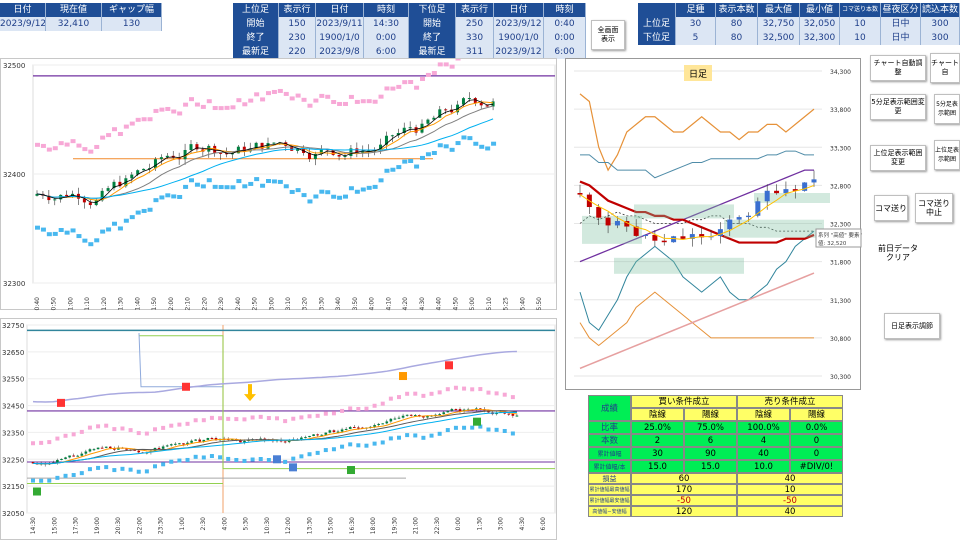  I want to click on daily-display-button: 日足表示調節, so click(912, 326).